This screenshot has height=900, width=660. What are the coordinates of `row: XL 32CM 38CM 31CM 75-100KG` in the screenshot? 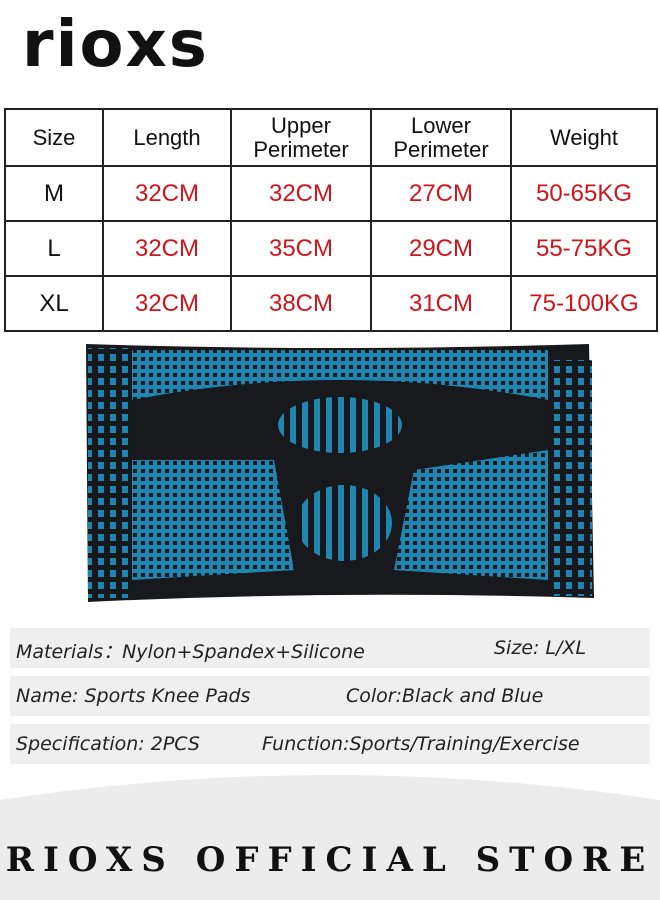 It's located at (331, 303).